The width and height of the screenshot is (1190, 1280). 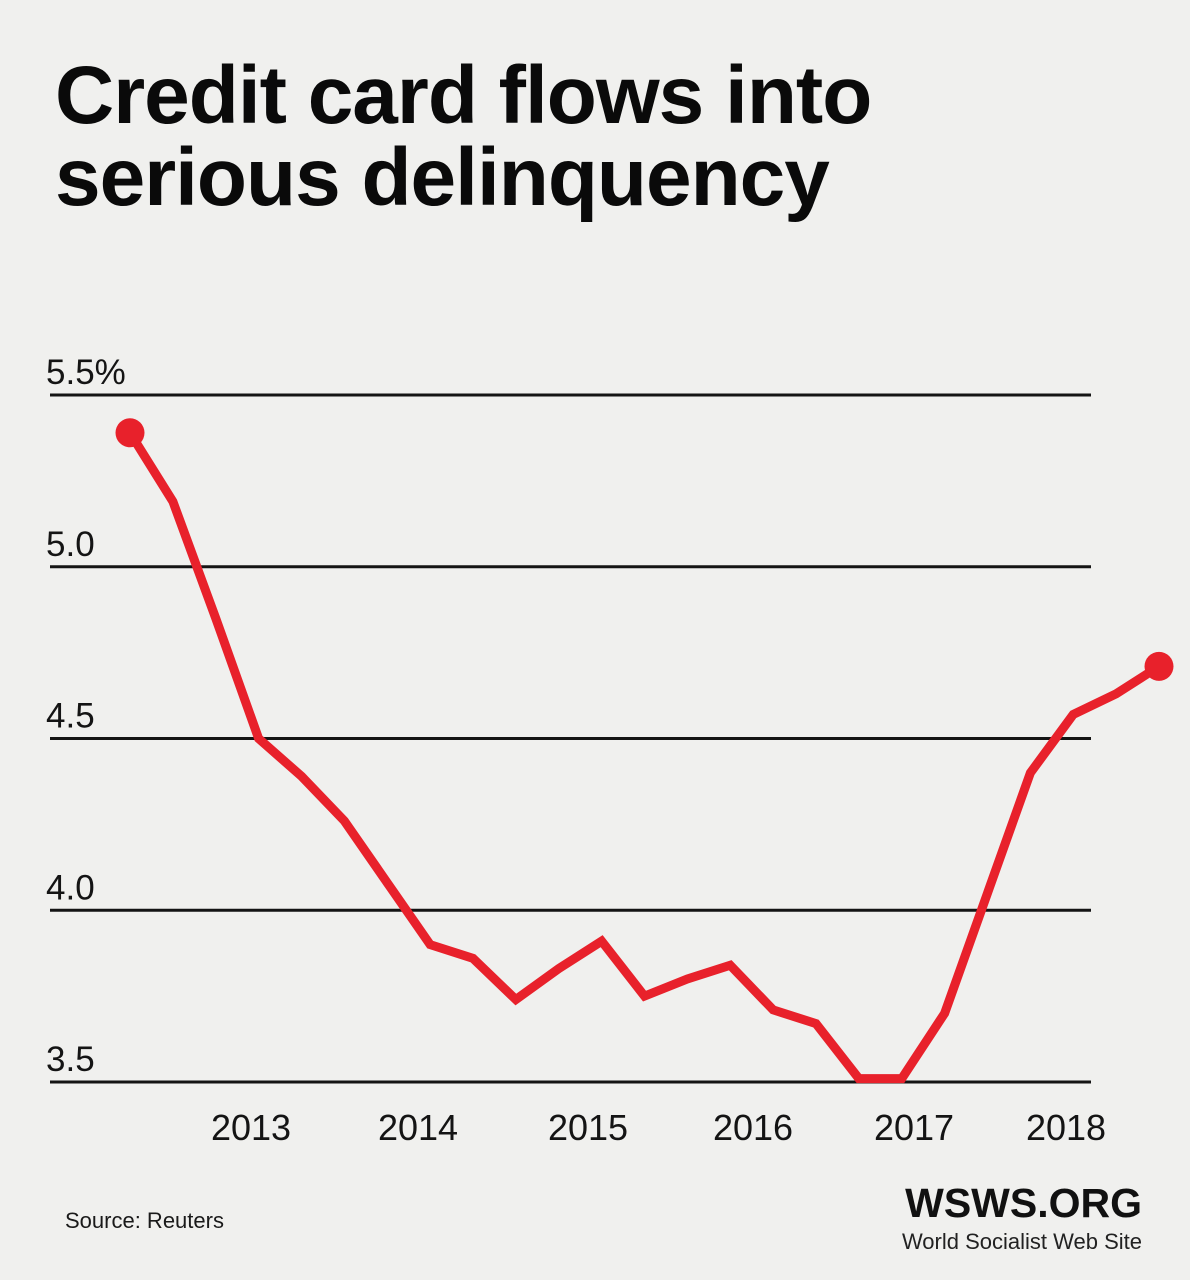 I want to click on chart-title-line-1: Credit card flows into, so click(x=463, y=95).